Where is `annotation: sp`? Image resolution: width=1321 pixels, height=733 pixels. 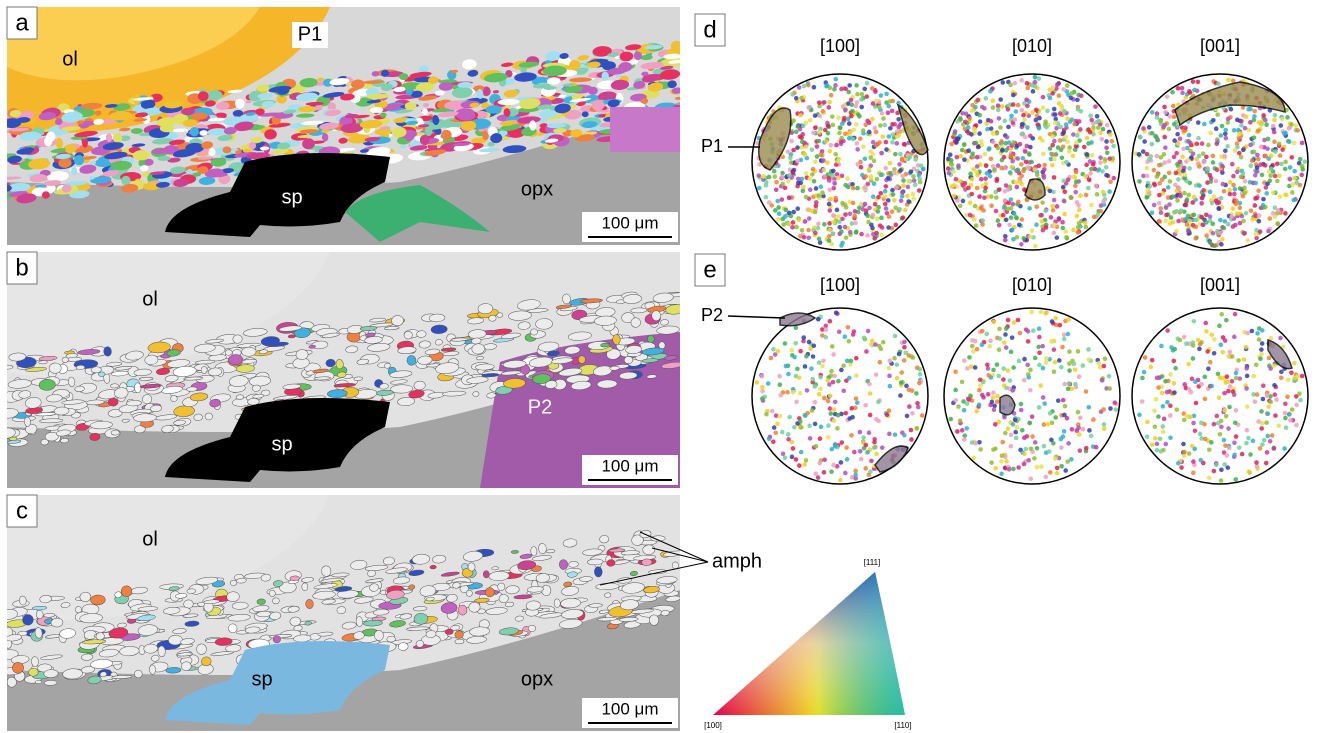
annotation: sp is located at coordinates (291, 197).